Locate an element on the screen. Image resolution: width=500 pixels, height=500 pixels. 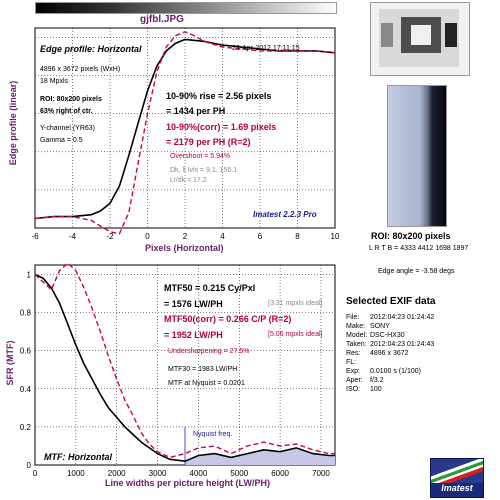
edge-title: Edge profile: Horizontal is located at coordinates (91, 49).